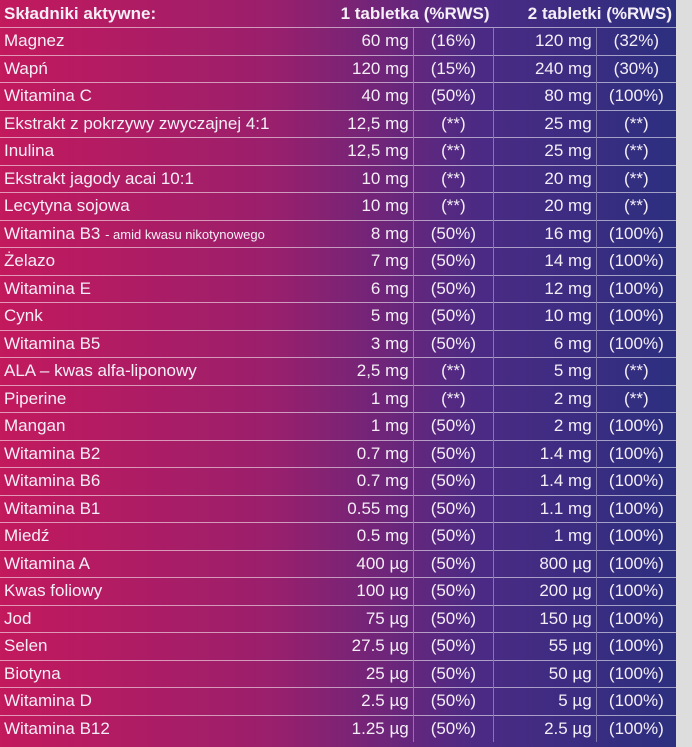  I want to click on ingredient-cell: Witamina E, so click(166, 288).